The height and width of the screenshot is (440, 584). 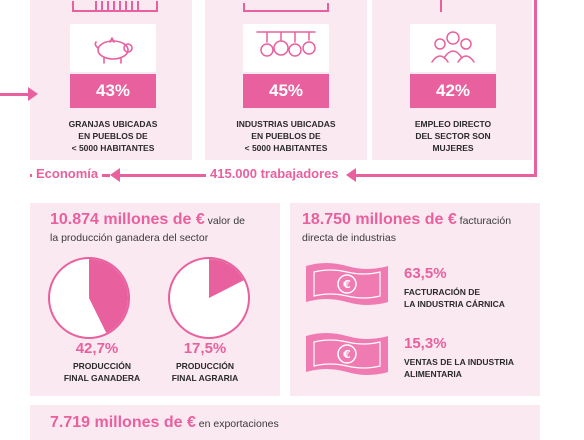 What do you see at coordinates (535, 88) in the screenshot?
I see `connector-right-vertical` at bounding box center [535, 88].